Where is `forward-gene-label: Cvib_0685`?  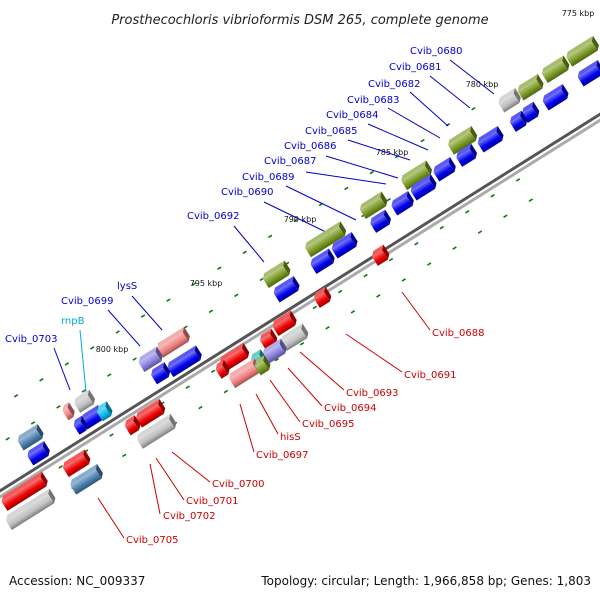
forward-gene-label: Cvib_0685 is located at coordinates (331, 131).